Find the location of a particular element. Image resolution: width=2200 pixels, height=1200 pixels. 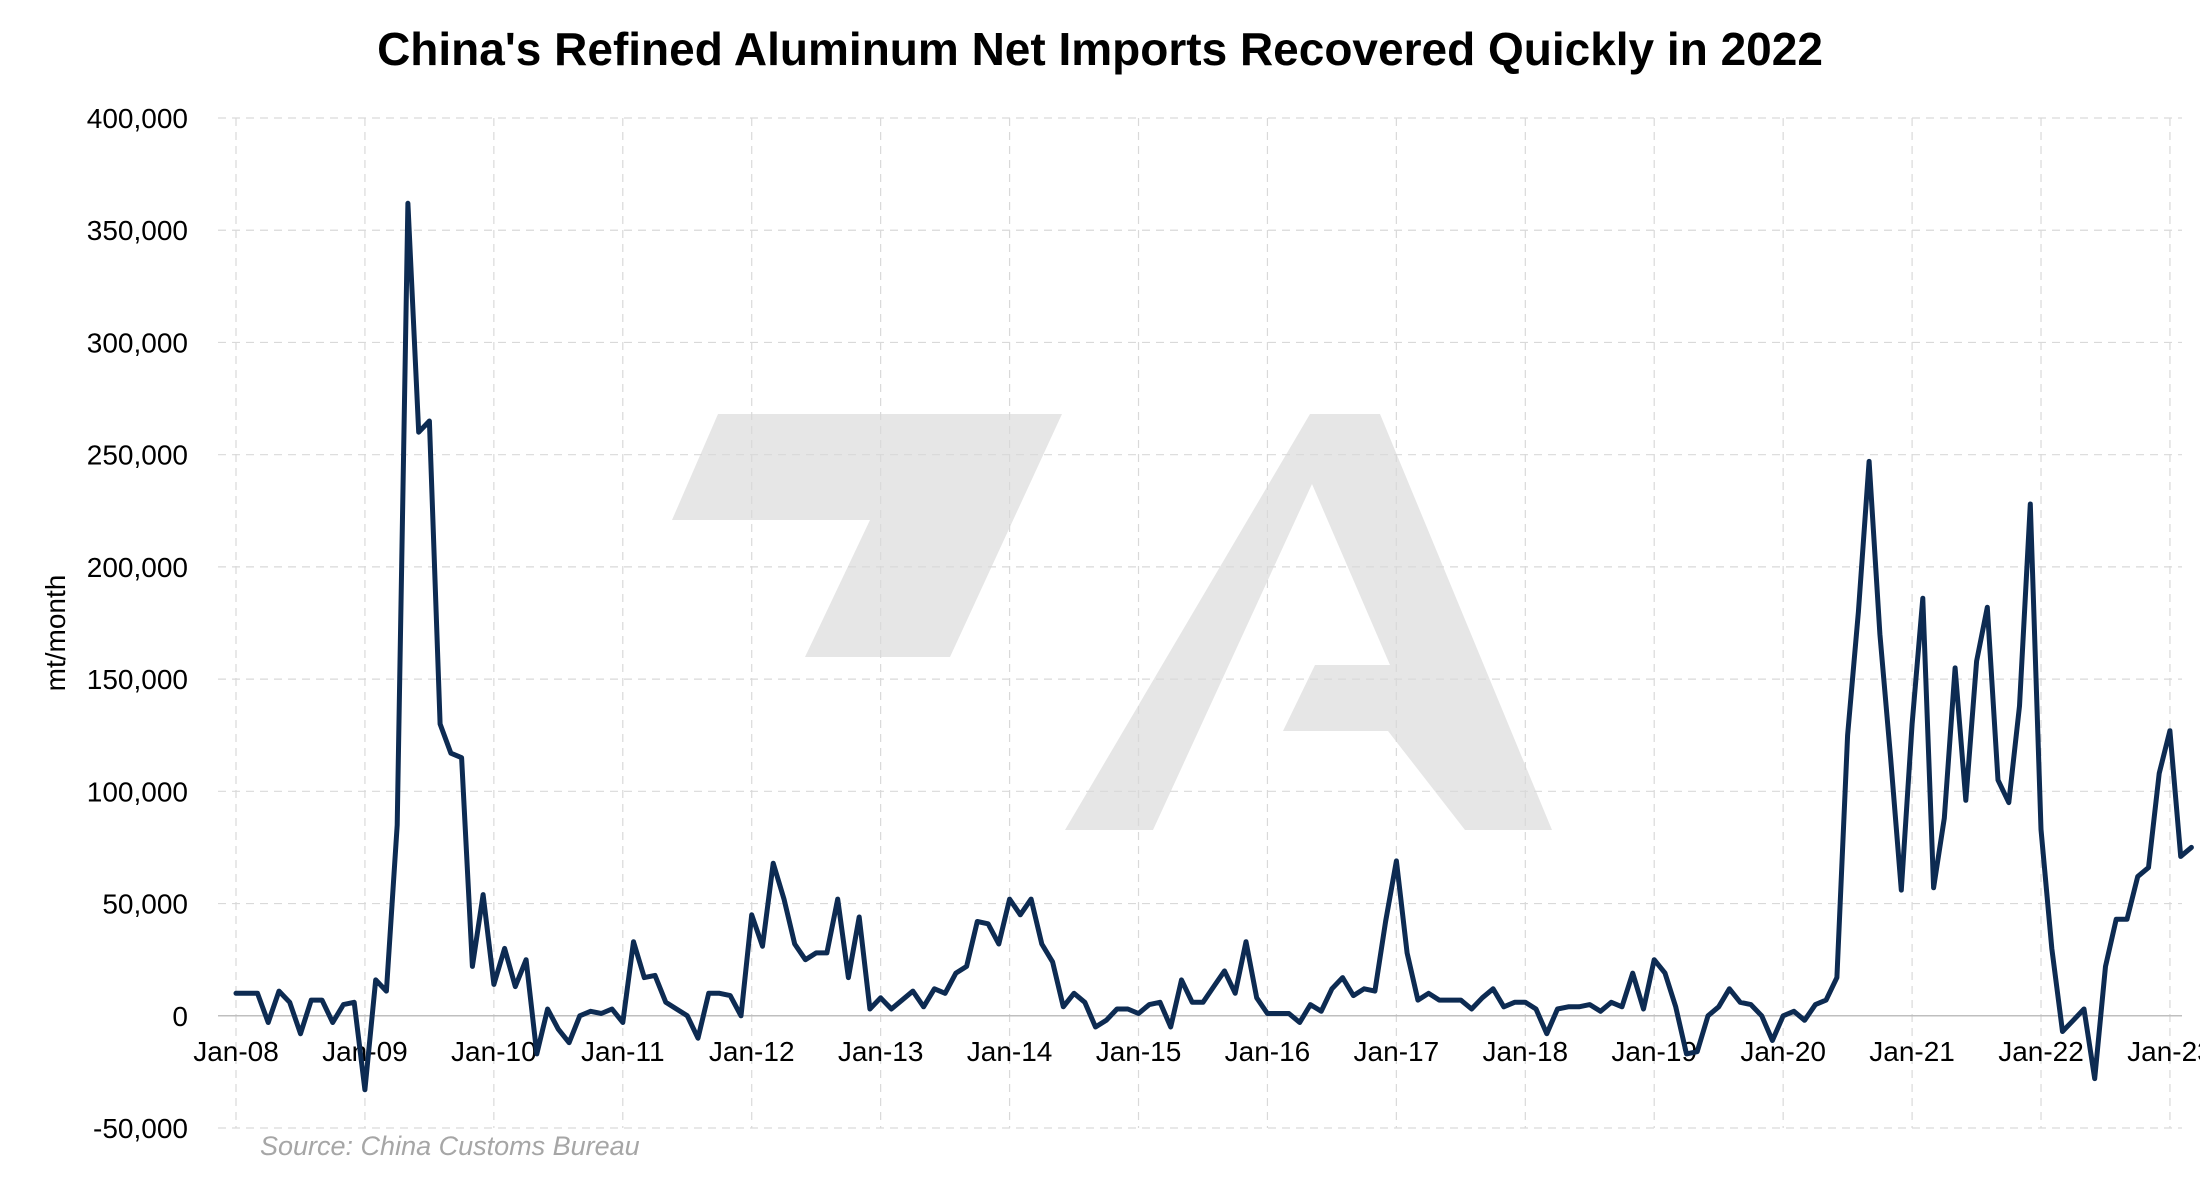

y-tick-label: 300,000 is located at coordinates (137, 342).